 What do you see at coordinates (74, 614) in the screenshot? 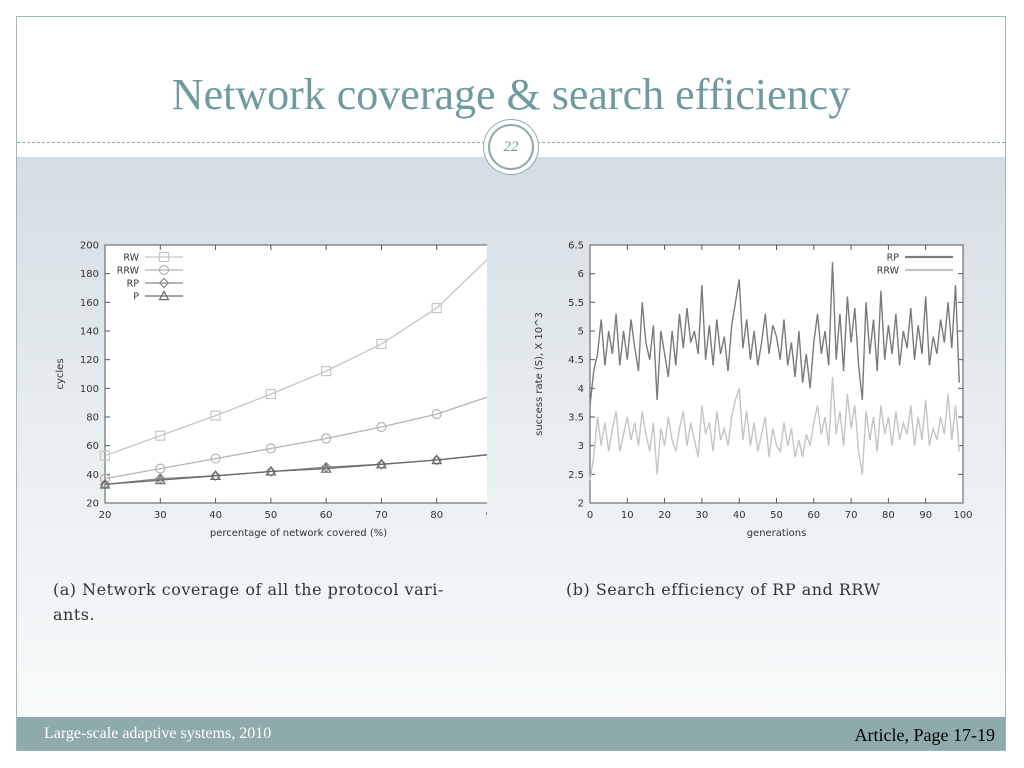
I see `caption-a-line2: ants.` at bounding box center [74, 614].